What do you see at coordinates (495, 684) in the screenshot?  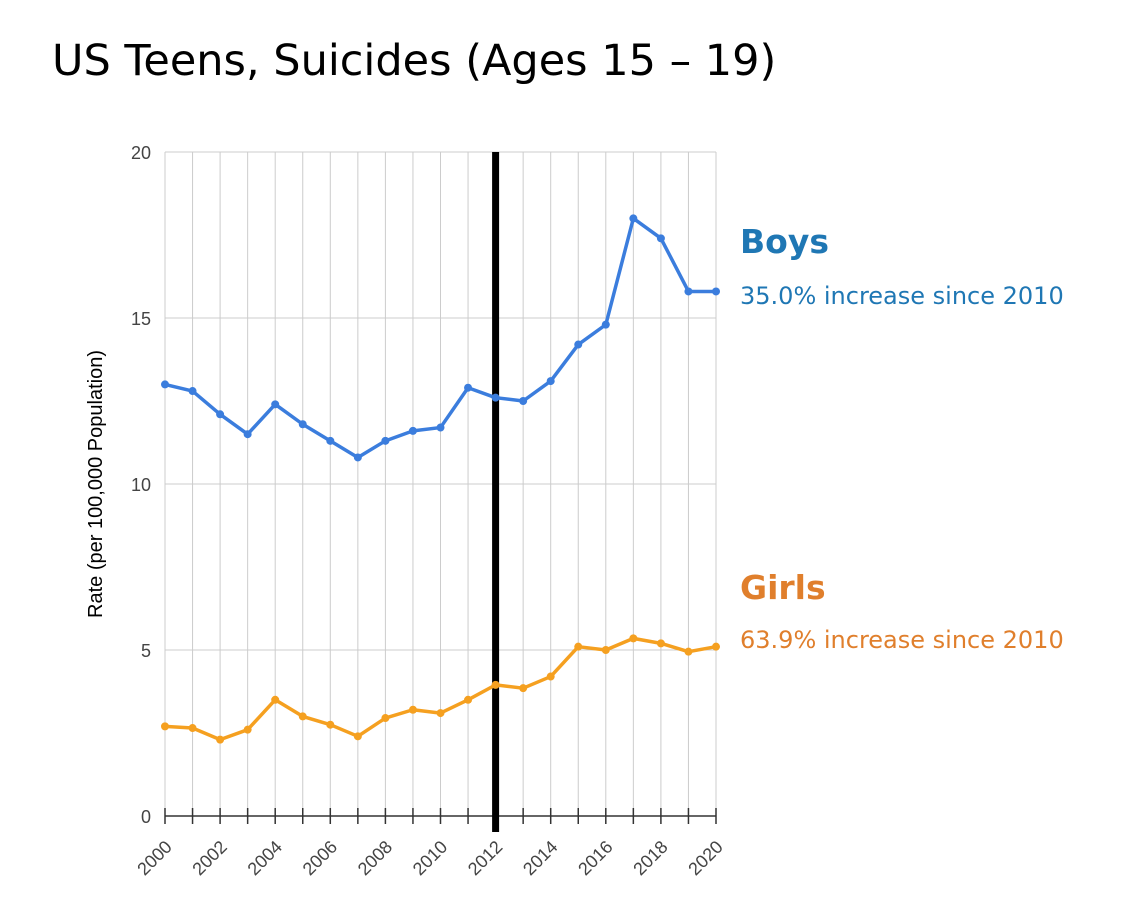 I see `girls-point-2012` at bounding box center [495, 684].